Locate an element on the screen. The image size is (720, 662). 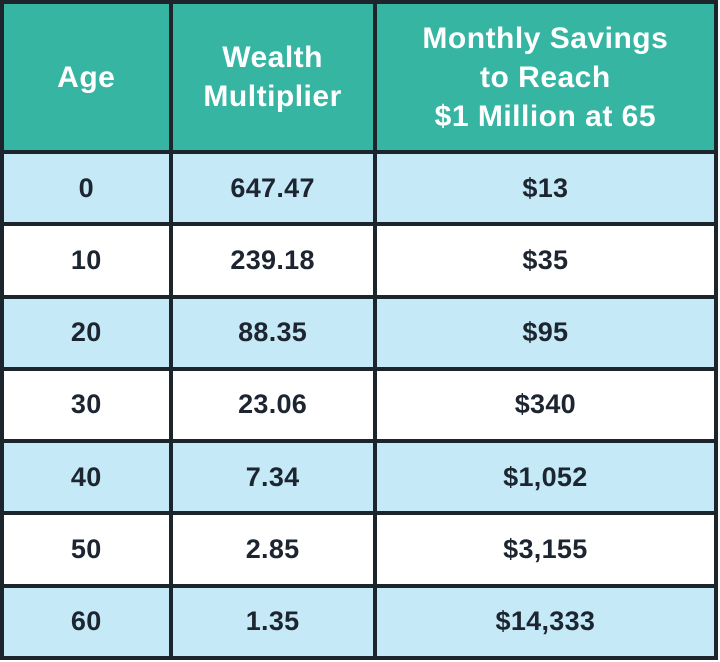
wealth-multiplier-cell: 23.06 is located at coordinates (272, 405).